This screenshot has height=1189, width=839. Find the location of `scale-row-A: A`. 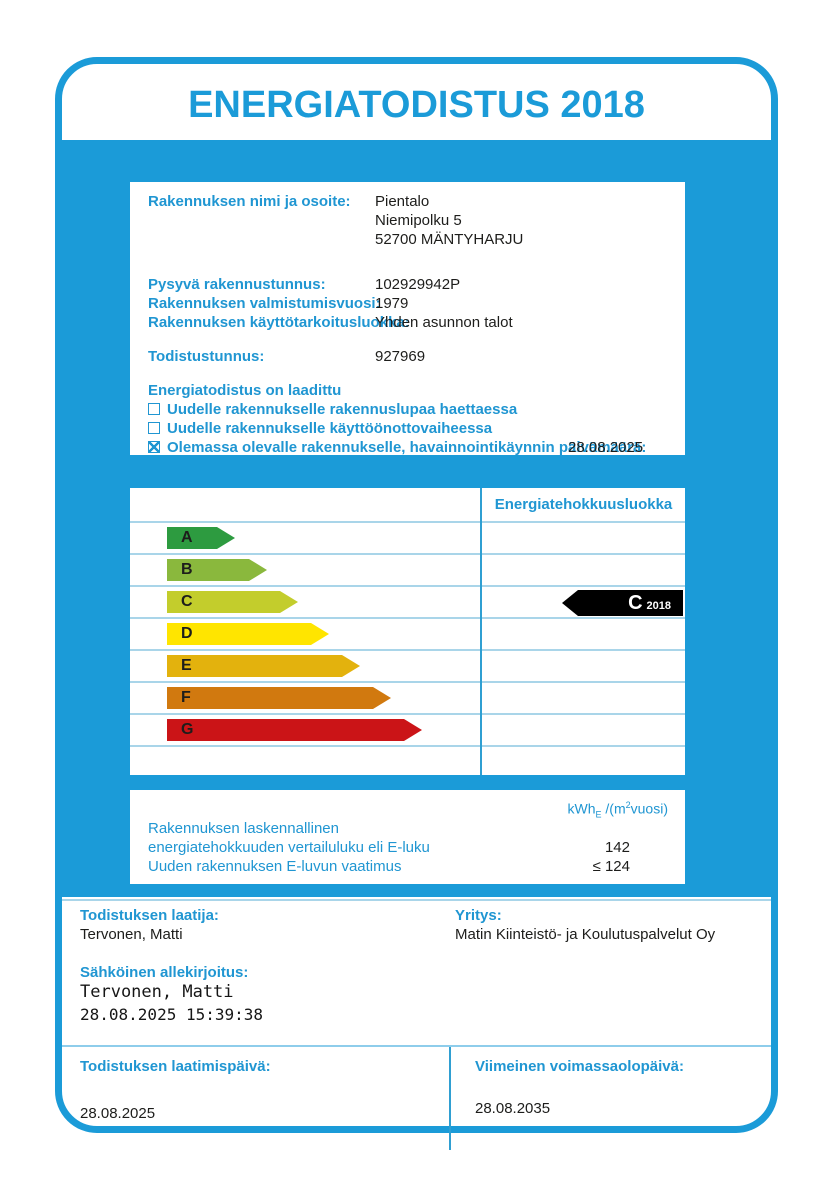

scale-row-A: A is located at coordinates (407, 539).